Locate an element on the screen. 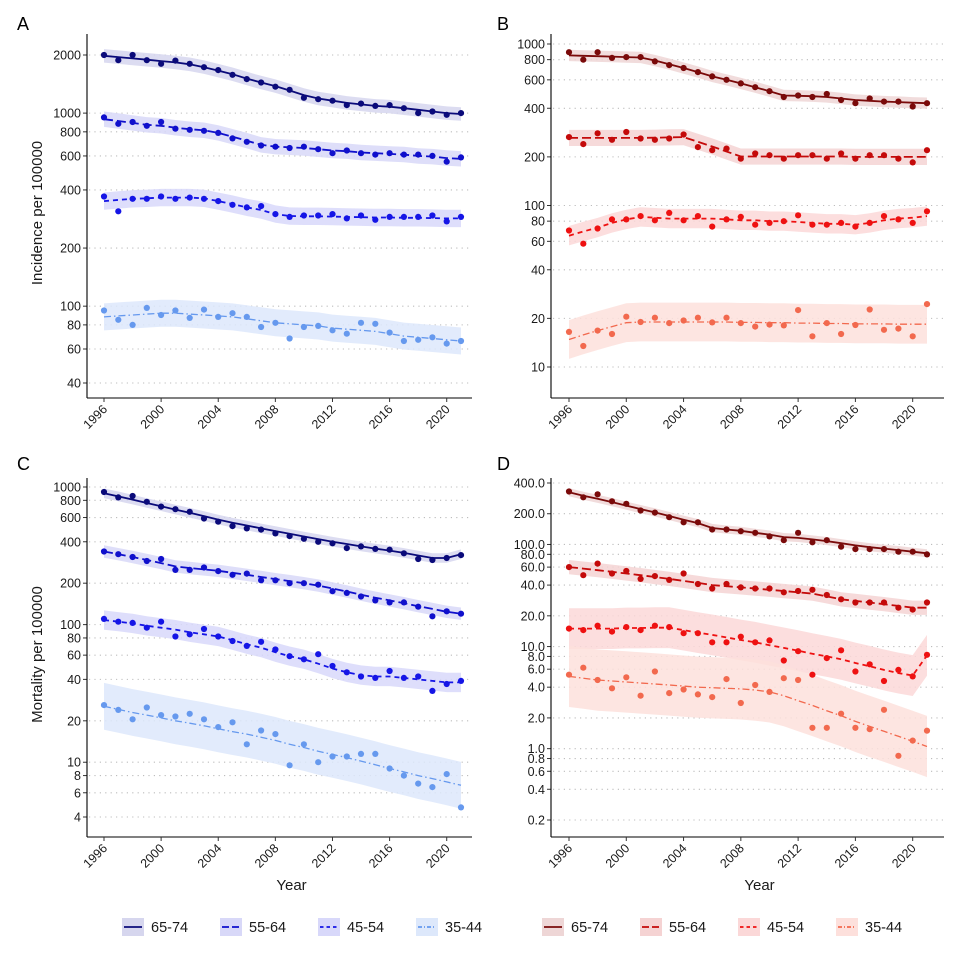 Image resolution: width=960 pixels, height=960 pixels. y-tick-label: 400.0 is located at coordinates (529, 484).